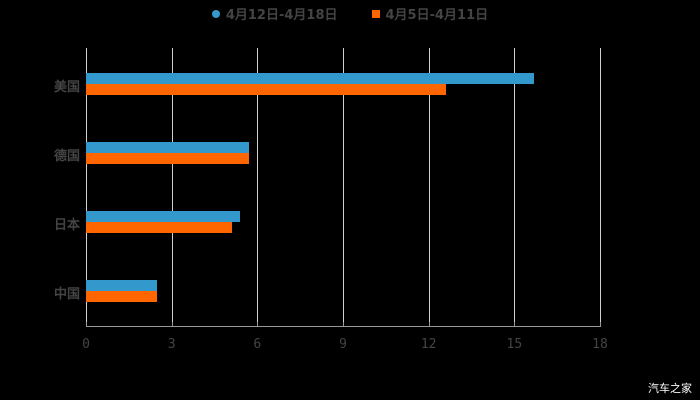 The height and width of the screenshot is (400, 700). I want to click on legend-item-series-2: 4月5日-4月11日, so click(430, 13).